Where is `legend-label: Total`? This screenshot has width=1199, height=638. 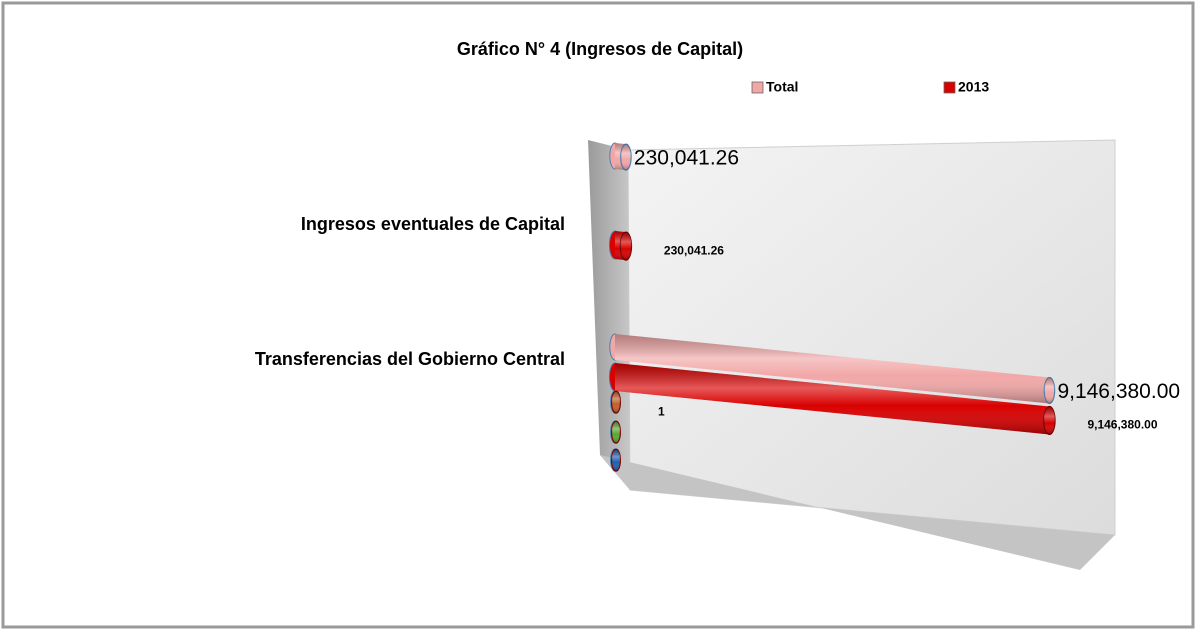 legend-label: Total is located at coordinates (782, 87).